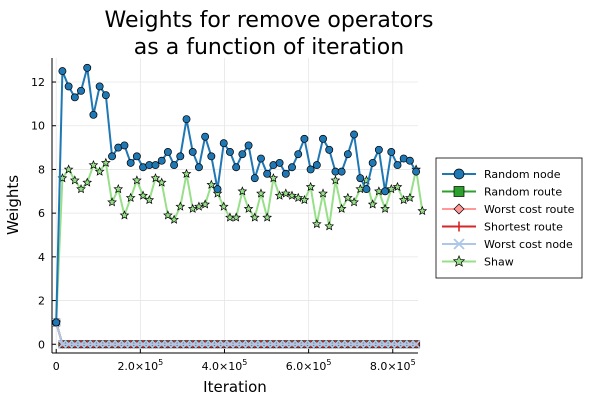 The width and height of the screenshot is (600, 400). I want to click on legend-label-worst-cost-node: Worst cost node, so click(528, 244).